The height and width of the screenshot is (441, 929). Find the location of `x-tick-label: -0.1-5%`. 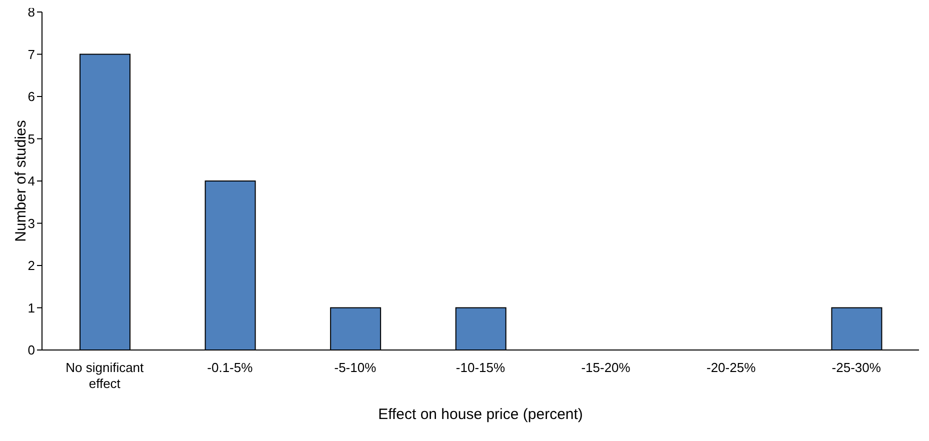

x-tick-label: -0.1-5% is located at coordinates (230, 367).